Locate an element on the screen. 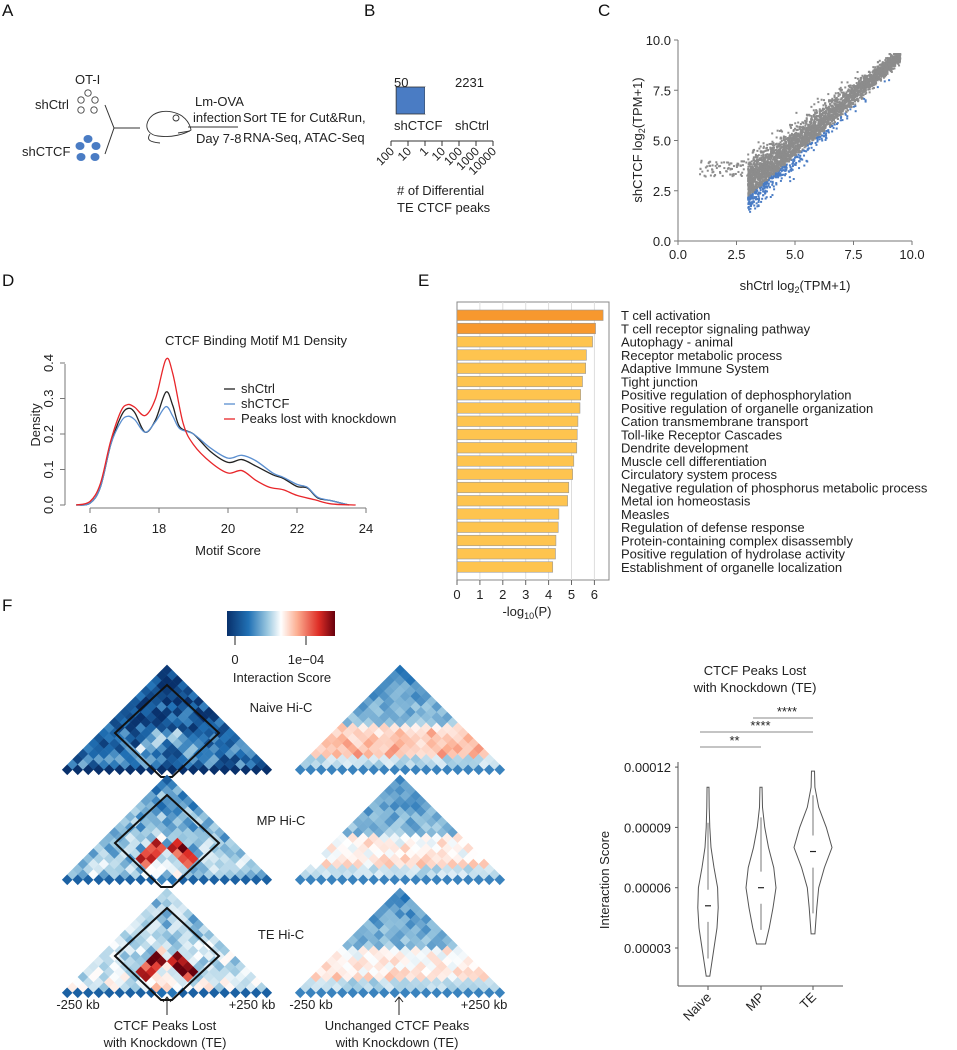 This screenshot has width=957, height=1050. term-label: Establishment of organelle localization is located at coordinates (731, 567).